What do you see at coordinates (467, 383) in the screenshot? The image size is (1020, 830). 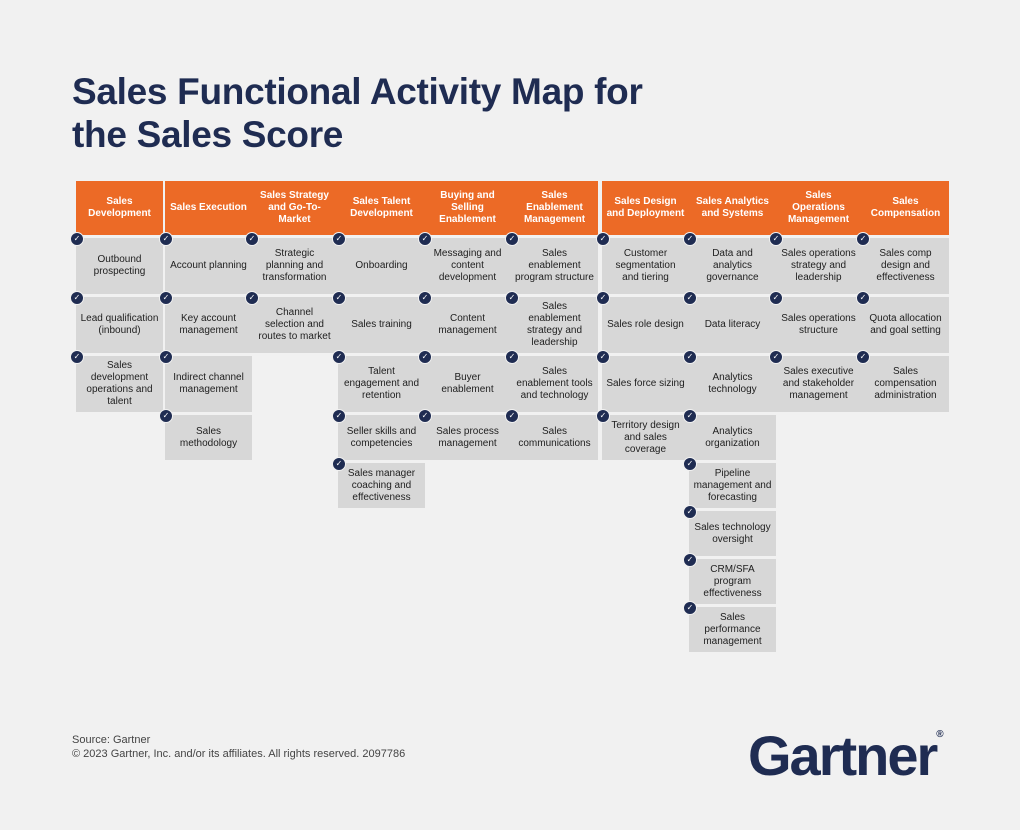 I see `activity-label: Buyer enablement` at bounding box center [467, 383].